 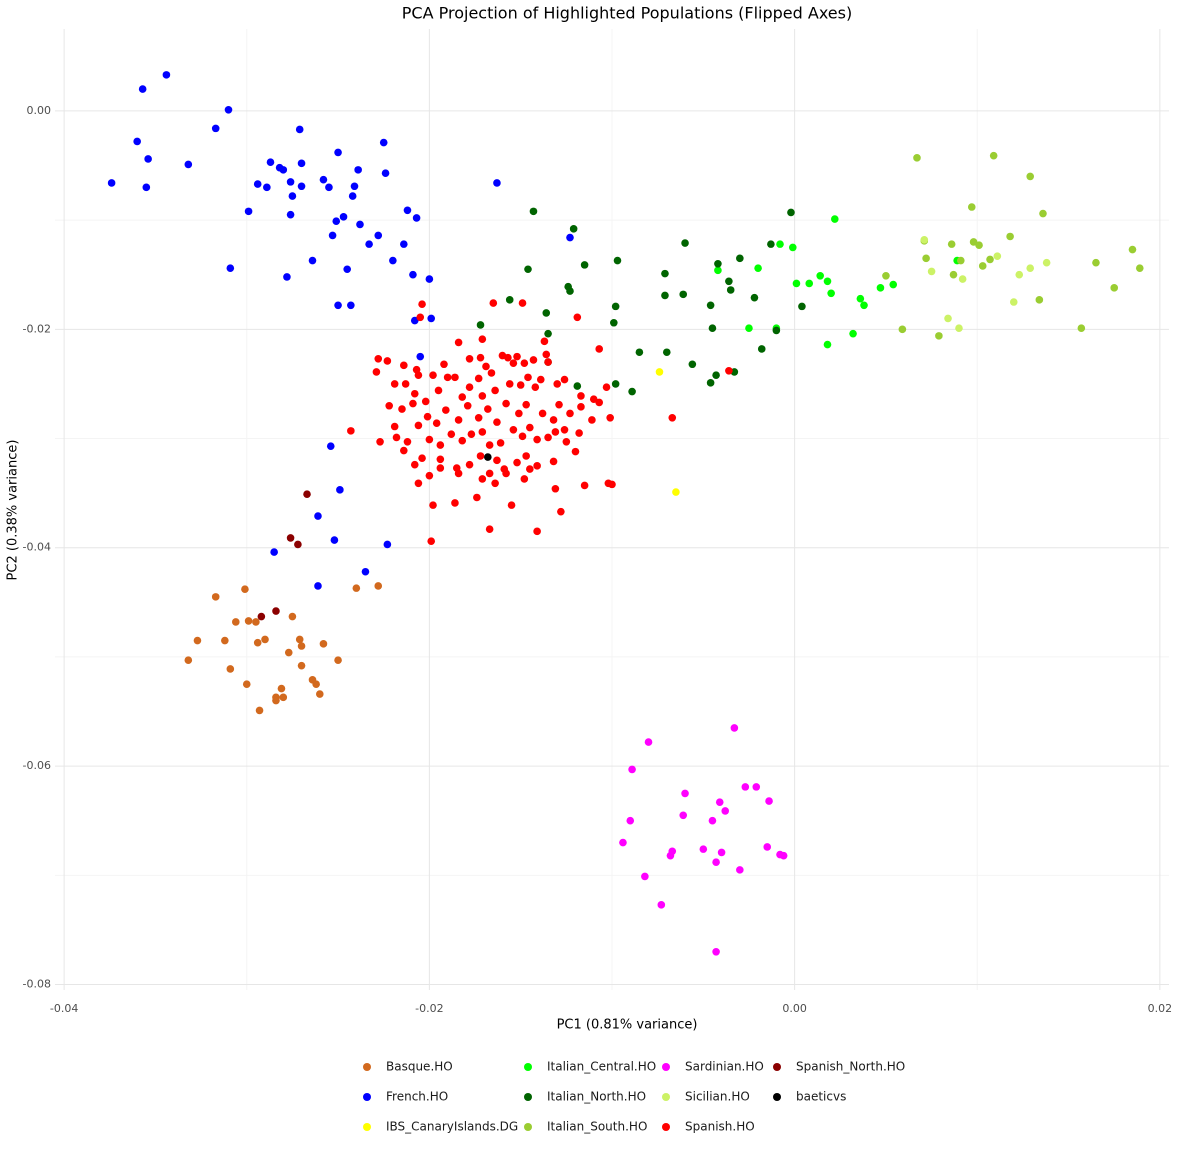 I want to click on x-tick-label: 0.00, so click(x=794, y=1008).